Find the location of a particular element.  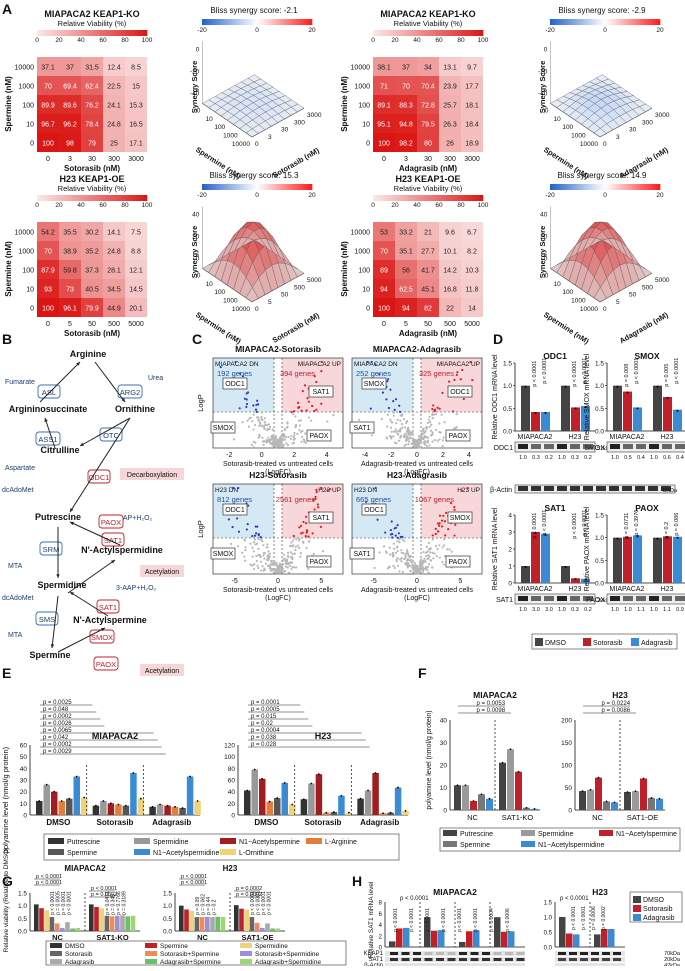

volcano-xtick: 5 is located at coordinates (460, 581).